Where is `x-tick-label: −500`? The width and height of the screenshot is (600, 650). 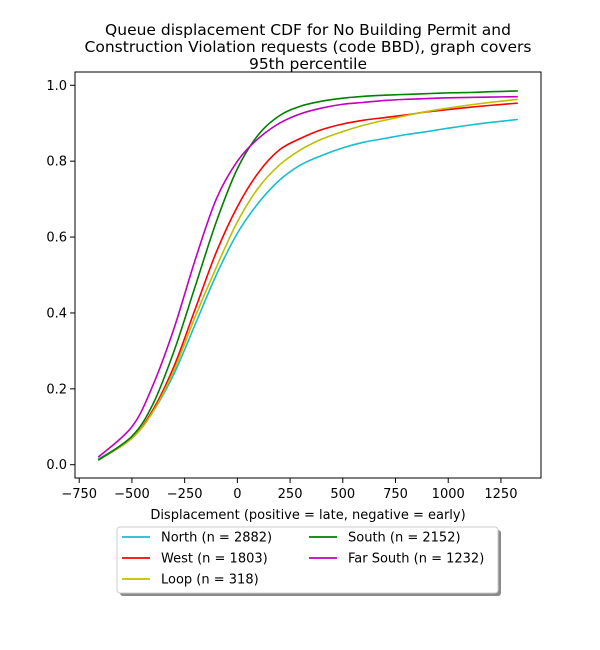
x-tick-label: −500 is located at coordinates (132, 494).